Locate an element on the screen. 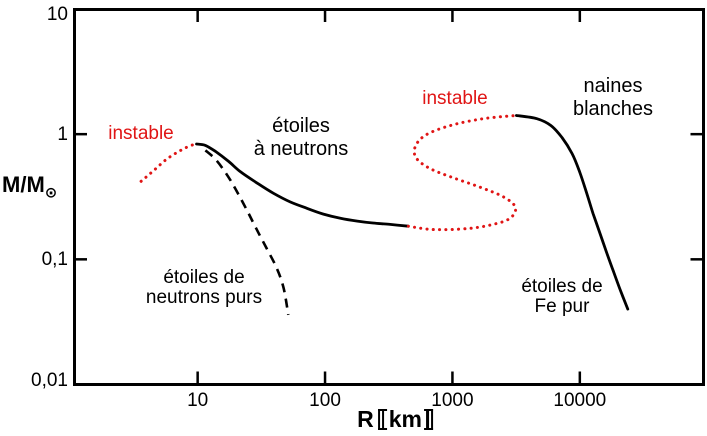  open-white-bracket is located at coordinates (382, 419).